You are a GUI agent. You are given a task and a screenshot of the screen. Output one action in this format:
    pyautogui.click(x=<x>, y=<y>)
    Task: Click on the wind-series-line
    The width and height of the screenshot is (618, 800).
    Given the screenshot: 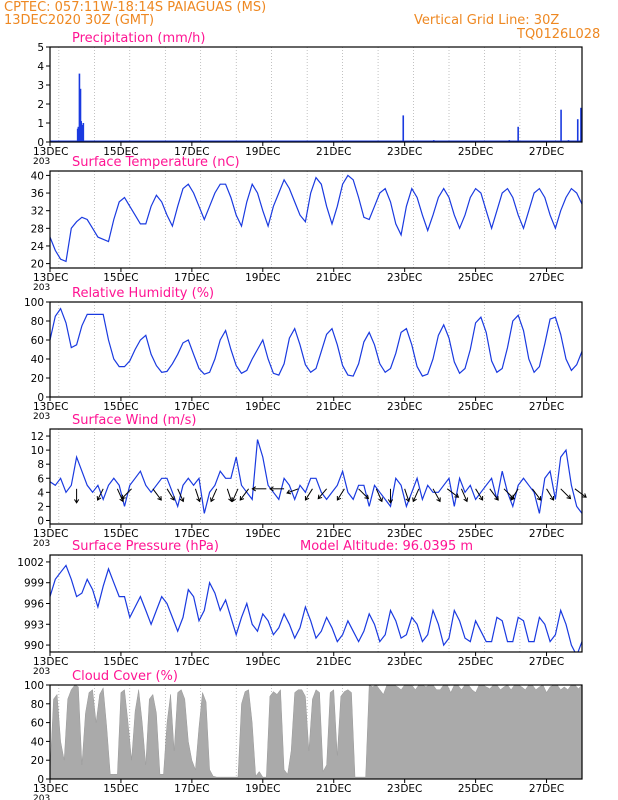 What is the action you would take?
    pyautogui.click(x=316, y=476)
    